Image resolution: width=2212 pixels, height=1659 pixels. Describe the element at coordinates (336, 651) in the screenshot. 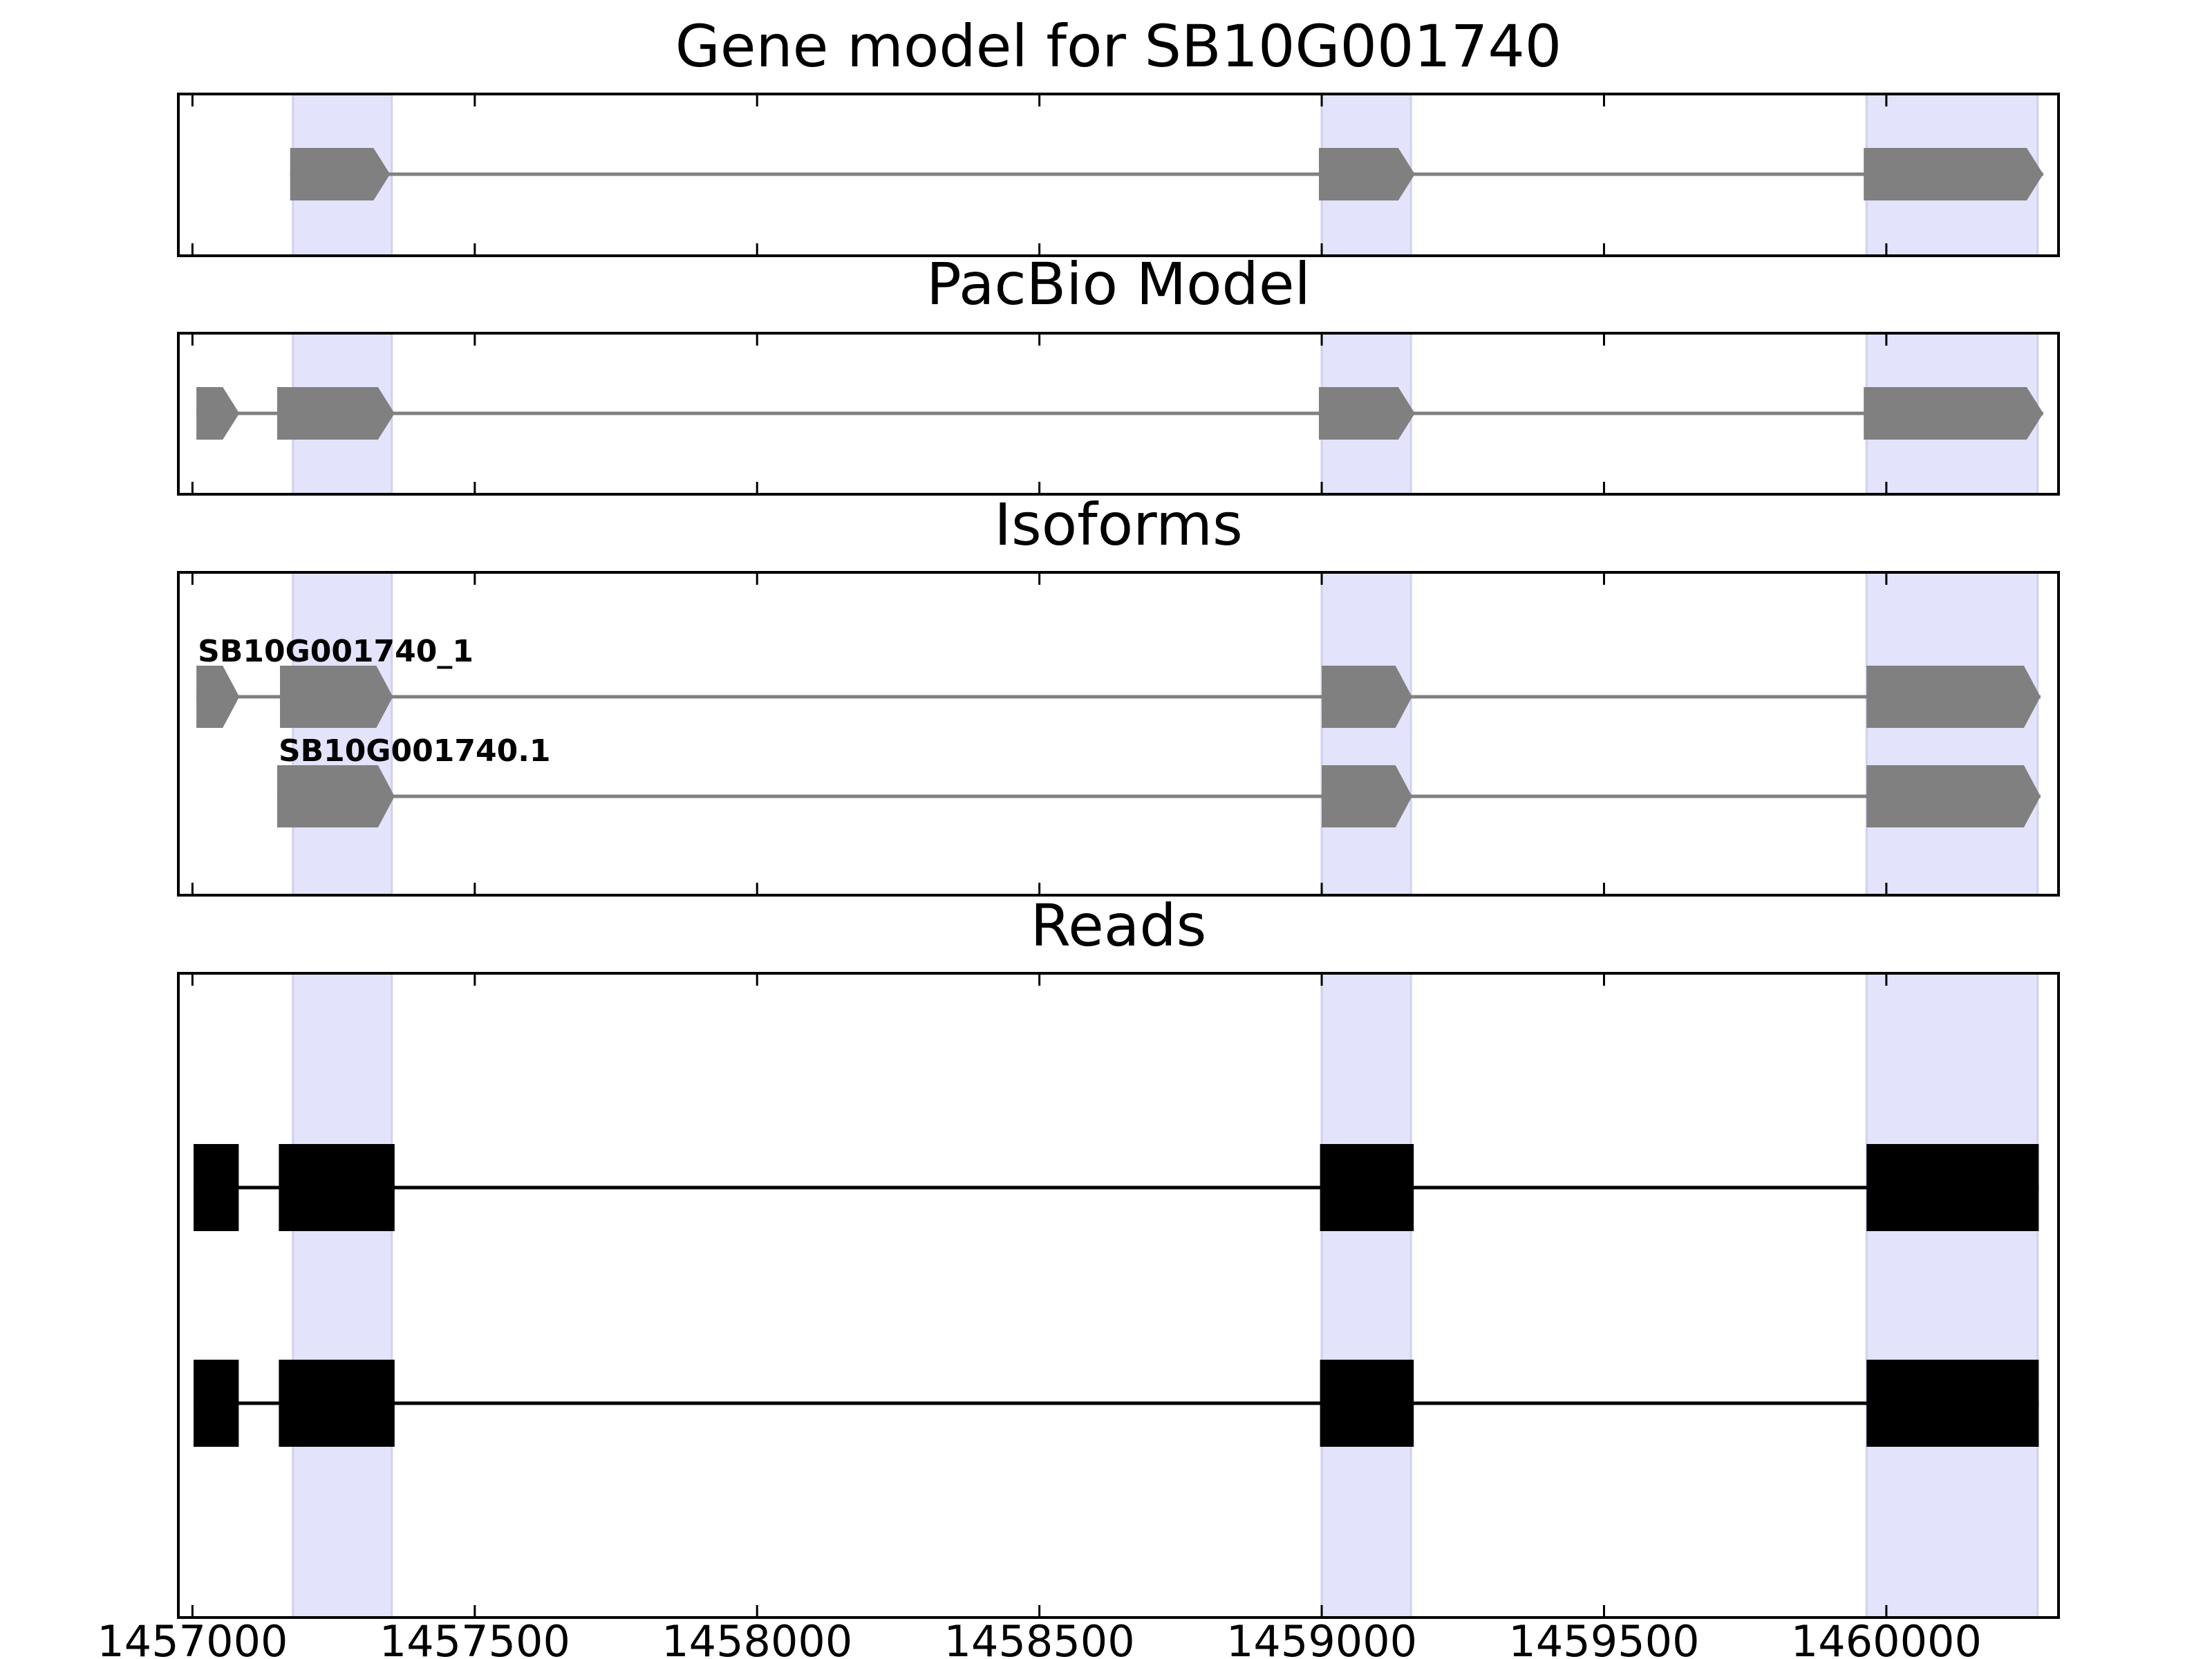

I see `isoform-label: SB10G001740_1` at that location.